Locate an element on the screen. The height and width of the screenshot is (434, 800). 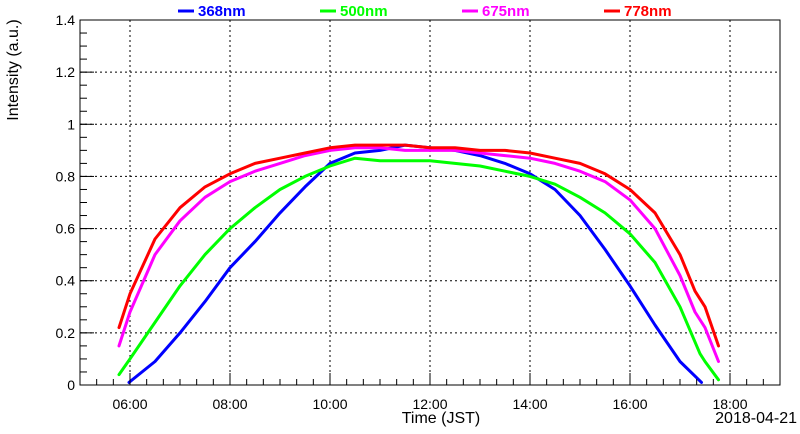
legend-label-500nm: 500nm is located at coordinates (364, 11).